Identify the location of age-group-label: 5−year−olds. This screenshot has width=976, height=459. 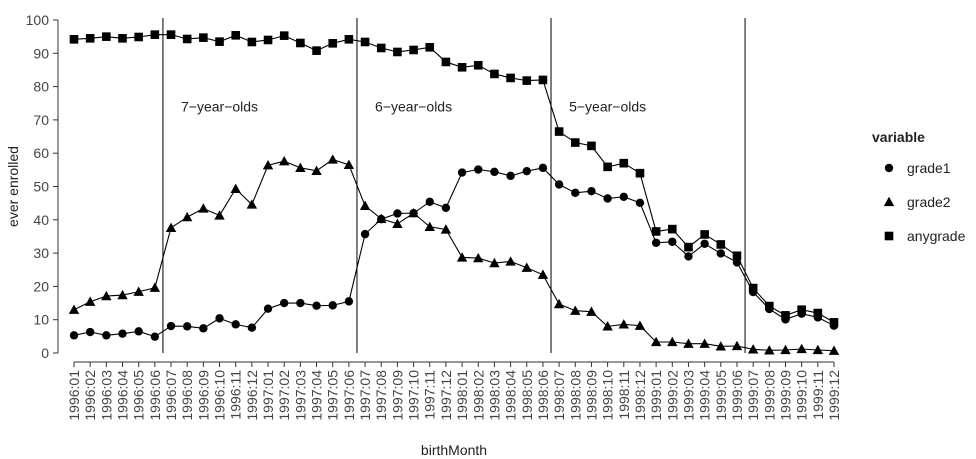
(607, 107).